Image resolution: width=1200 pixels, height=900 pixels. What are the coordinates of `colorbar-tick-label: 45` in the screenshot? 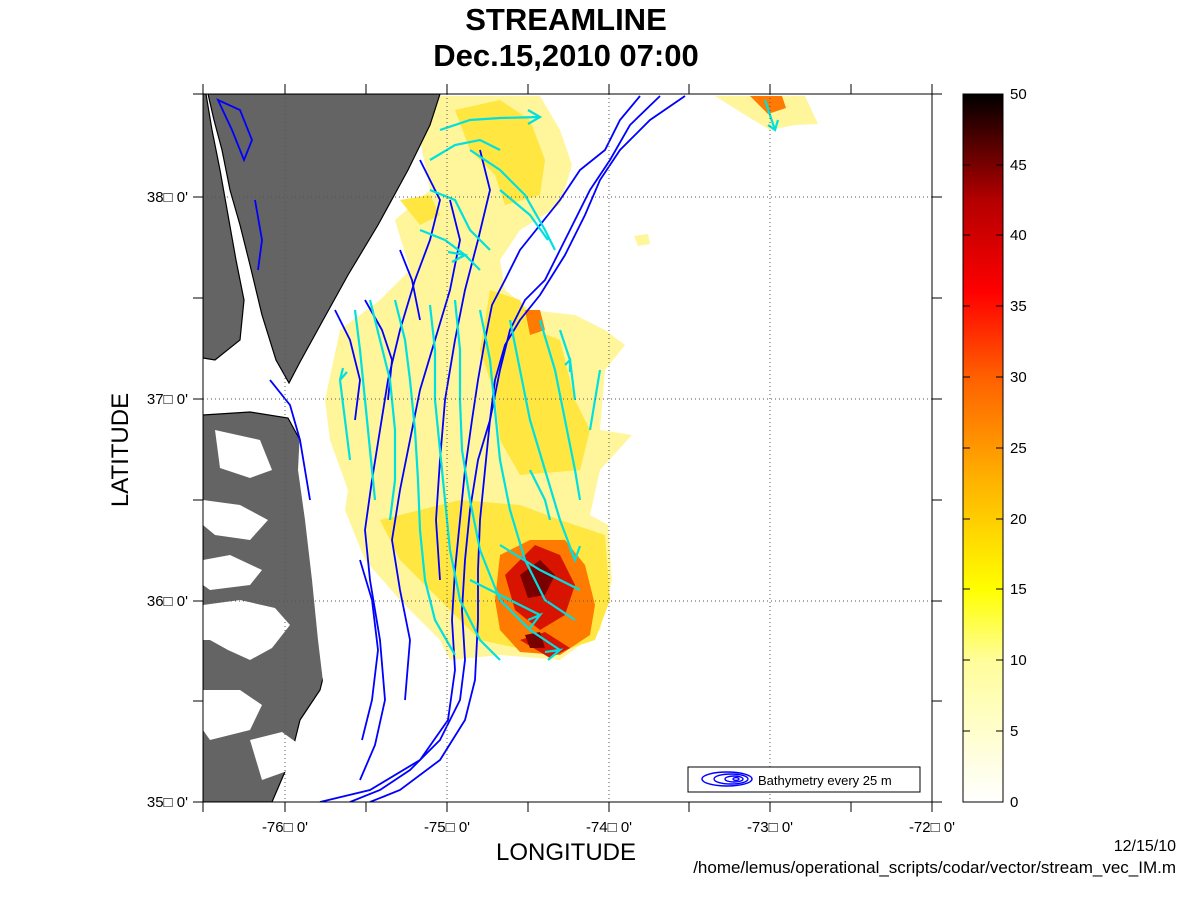 It's located at (1018, 165).